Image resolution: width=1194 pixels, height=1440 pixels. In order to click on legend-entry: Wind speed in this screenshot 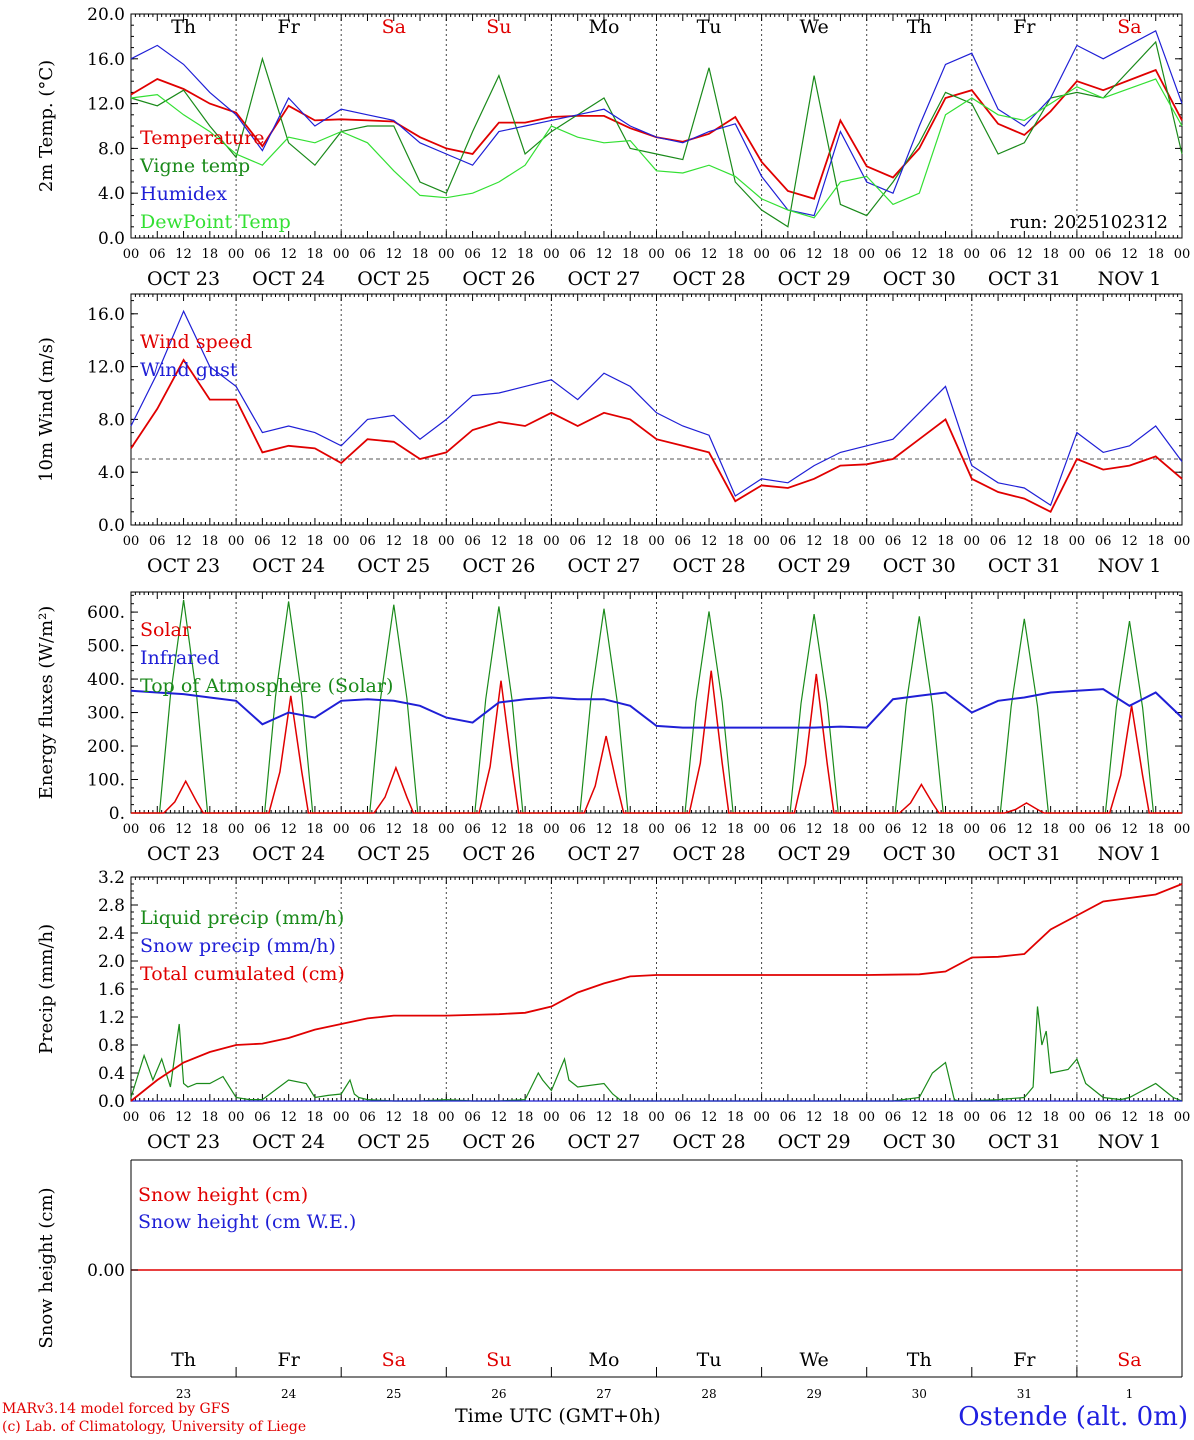, I will do `click(196, 342)`.